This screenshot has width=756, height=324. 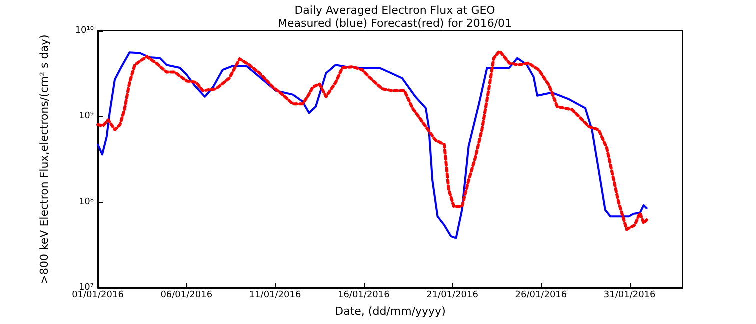 I want to click on x-tick-label: 01/01/2016, so click(x=98, y=295).